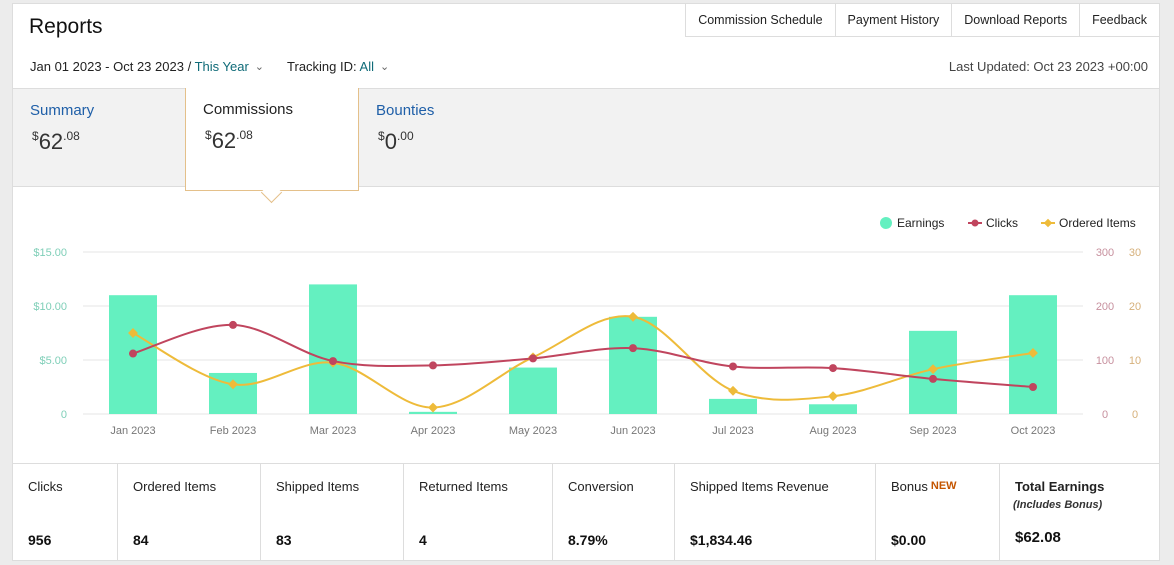 The height and width of the screenshot is (565, 1174). What do you see at coordinates (1135, 253) in the screenshot?
I see `y-tick-right-items: 30` at bounding box center [1135, 253].